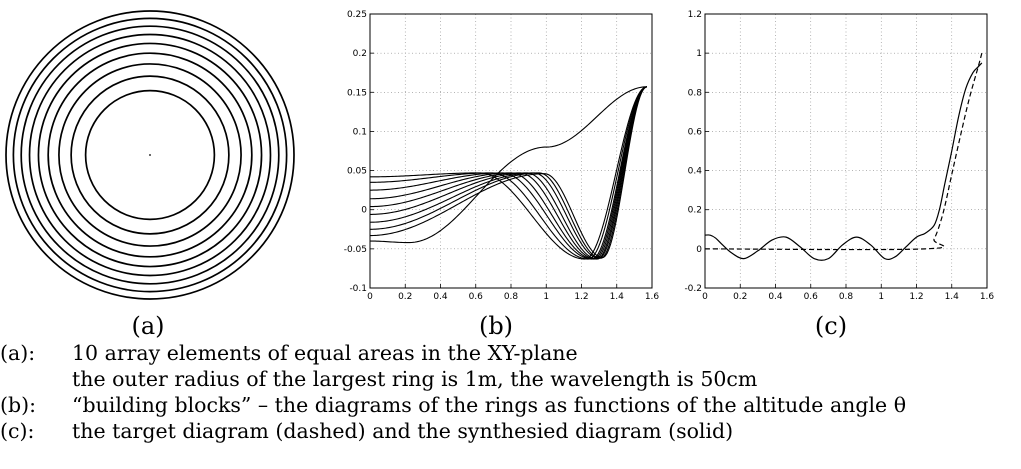  What do you see at coordinates (831, 326) in the screenshot?
I see `panel-c-label: (c)` at bounding box center [831, 326].